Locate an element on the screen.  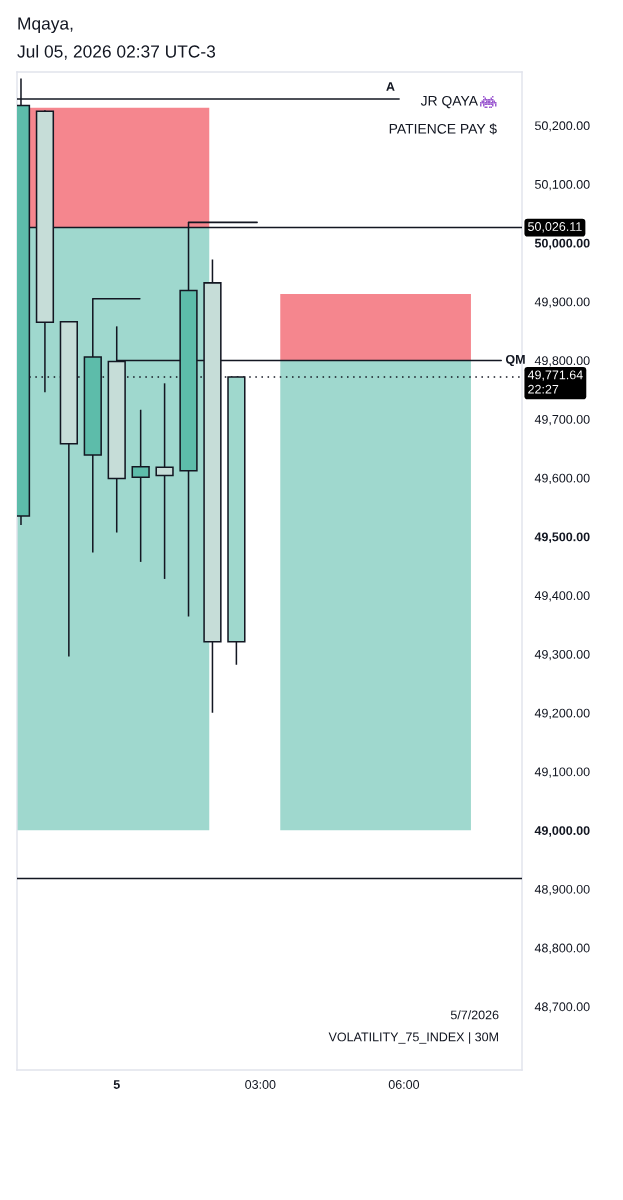
y-tick-label: 49,700.00 is located at coordinates (562, 420).